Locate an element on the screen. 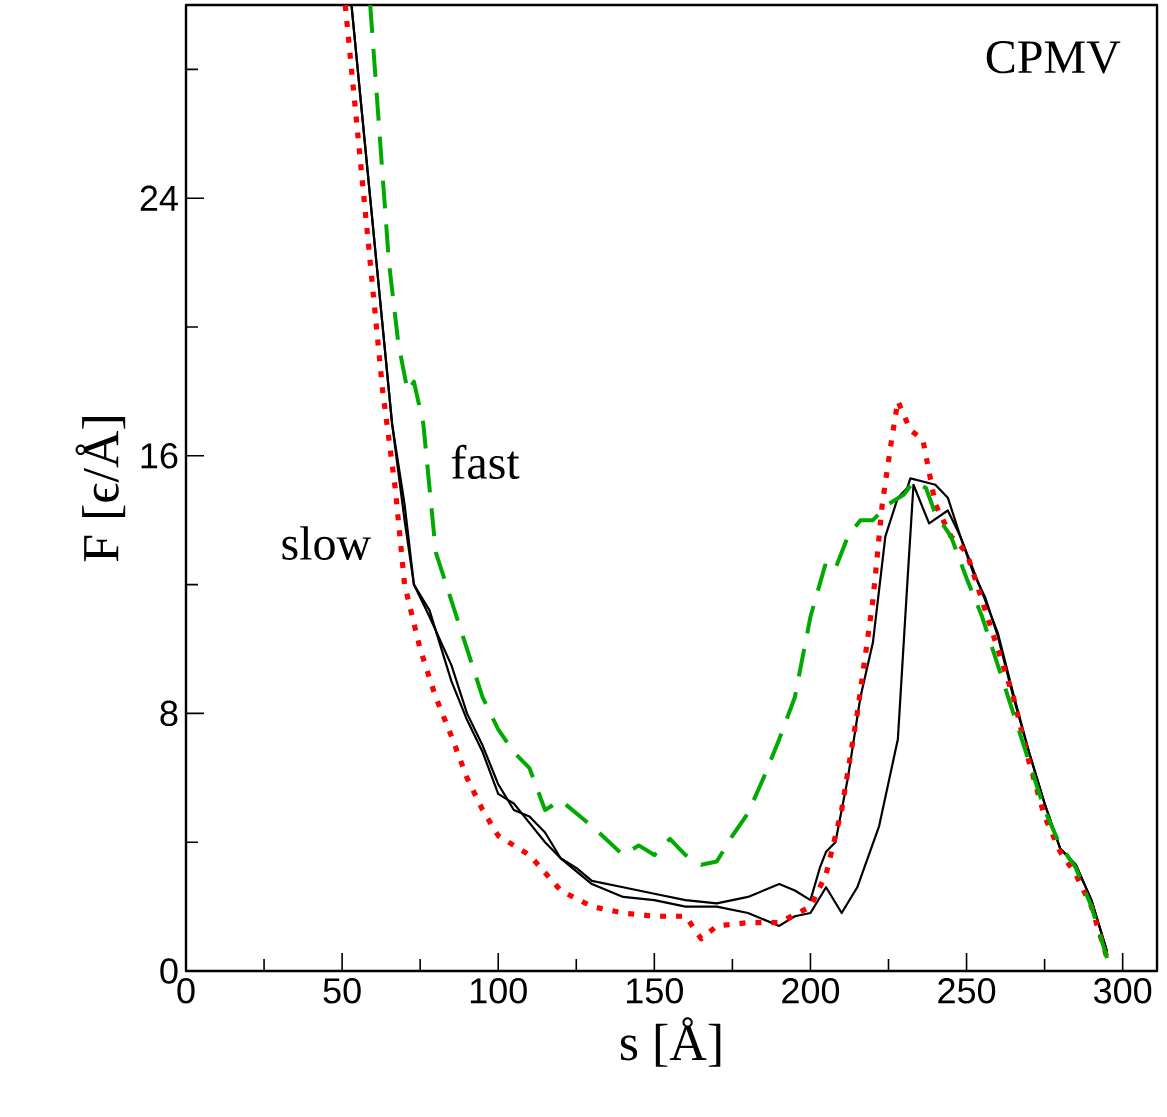 Image resolution: width=1167 pixels, height=1117 pixels. y-tick-label: 8 is located at coordinates (169, 713).